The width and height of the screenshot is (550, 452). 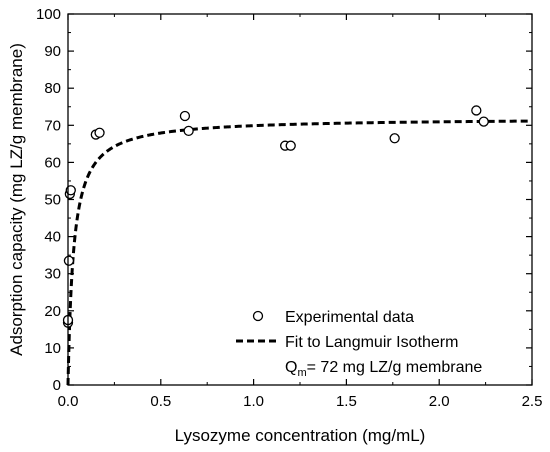 What do you see at coordinates (52, 348) in the screenshot?
I see `y-tick-label: 10` at bounding box center [52, 348].